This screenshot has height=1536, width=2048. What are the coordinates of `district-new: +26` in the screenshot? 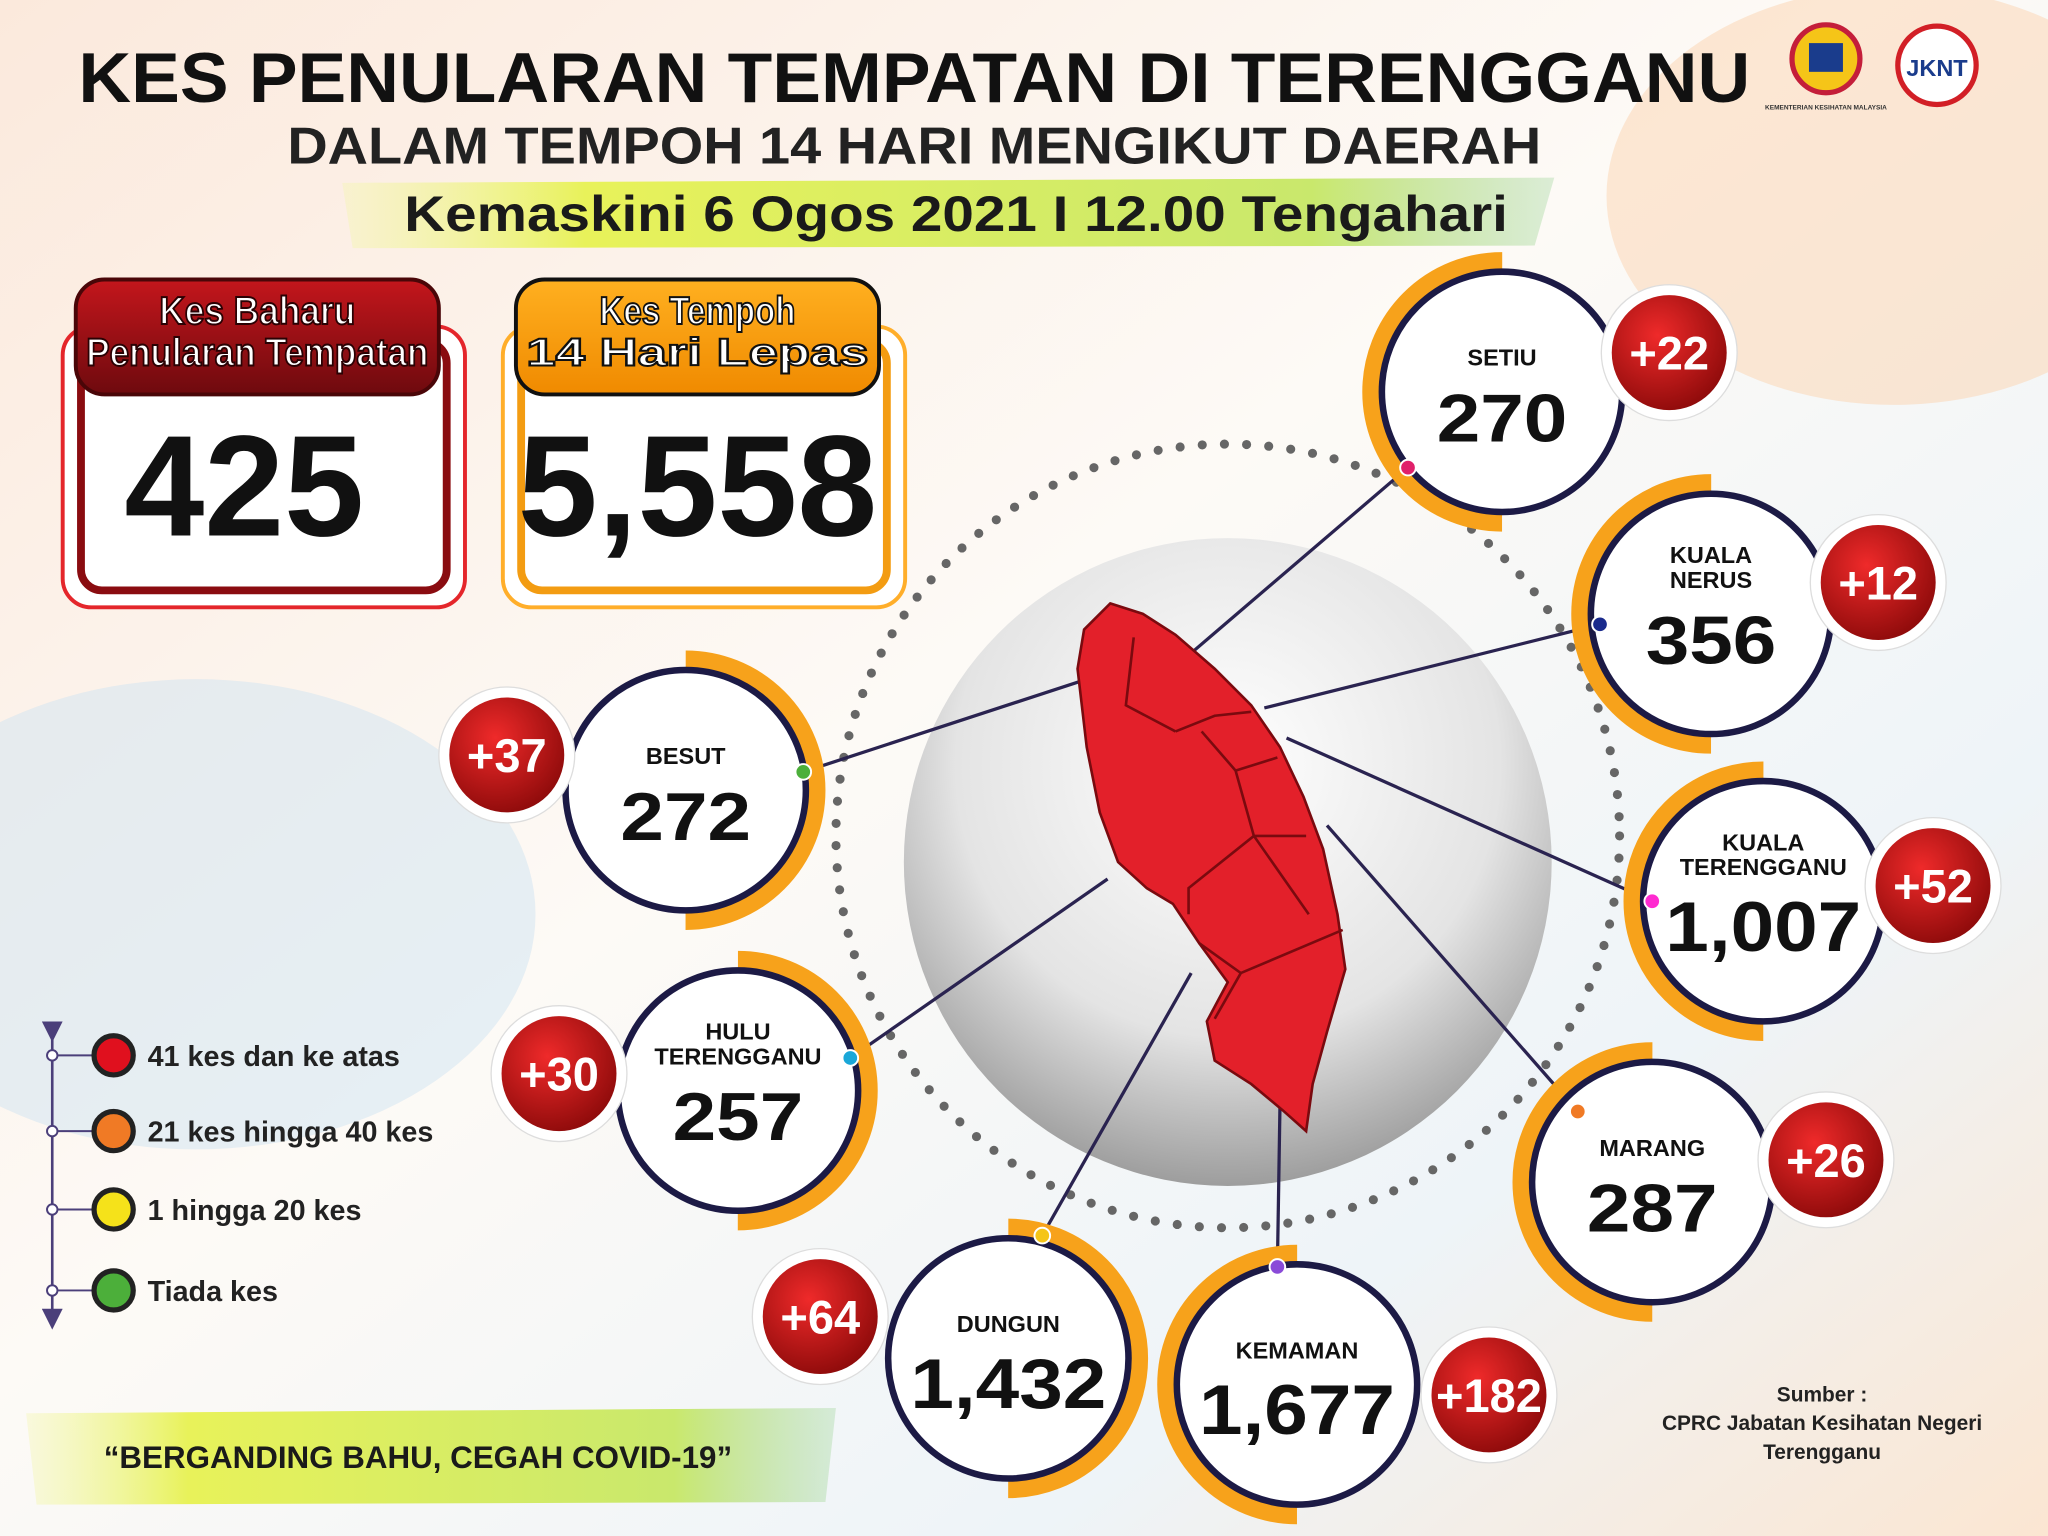 It's located at (1826, 1160).